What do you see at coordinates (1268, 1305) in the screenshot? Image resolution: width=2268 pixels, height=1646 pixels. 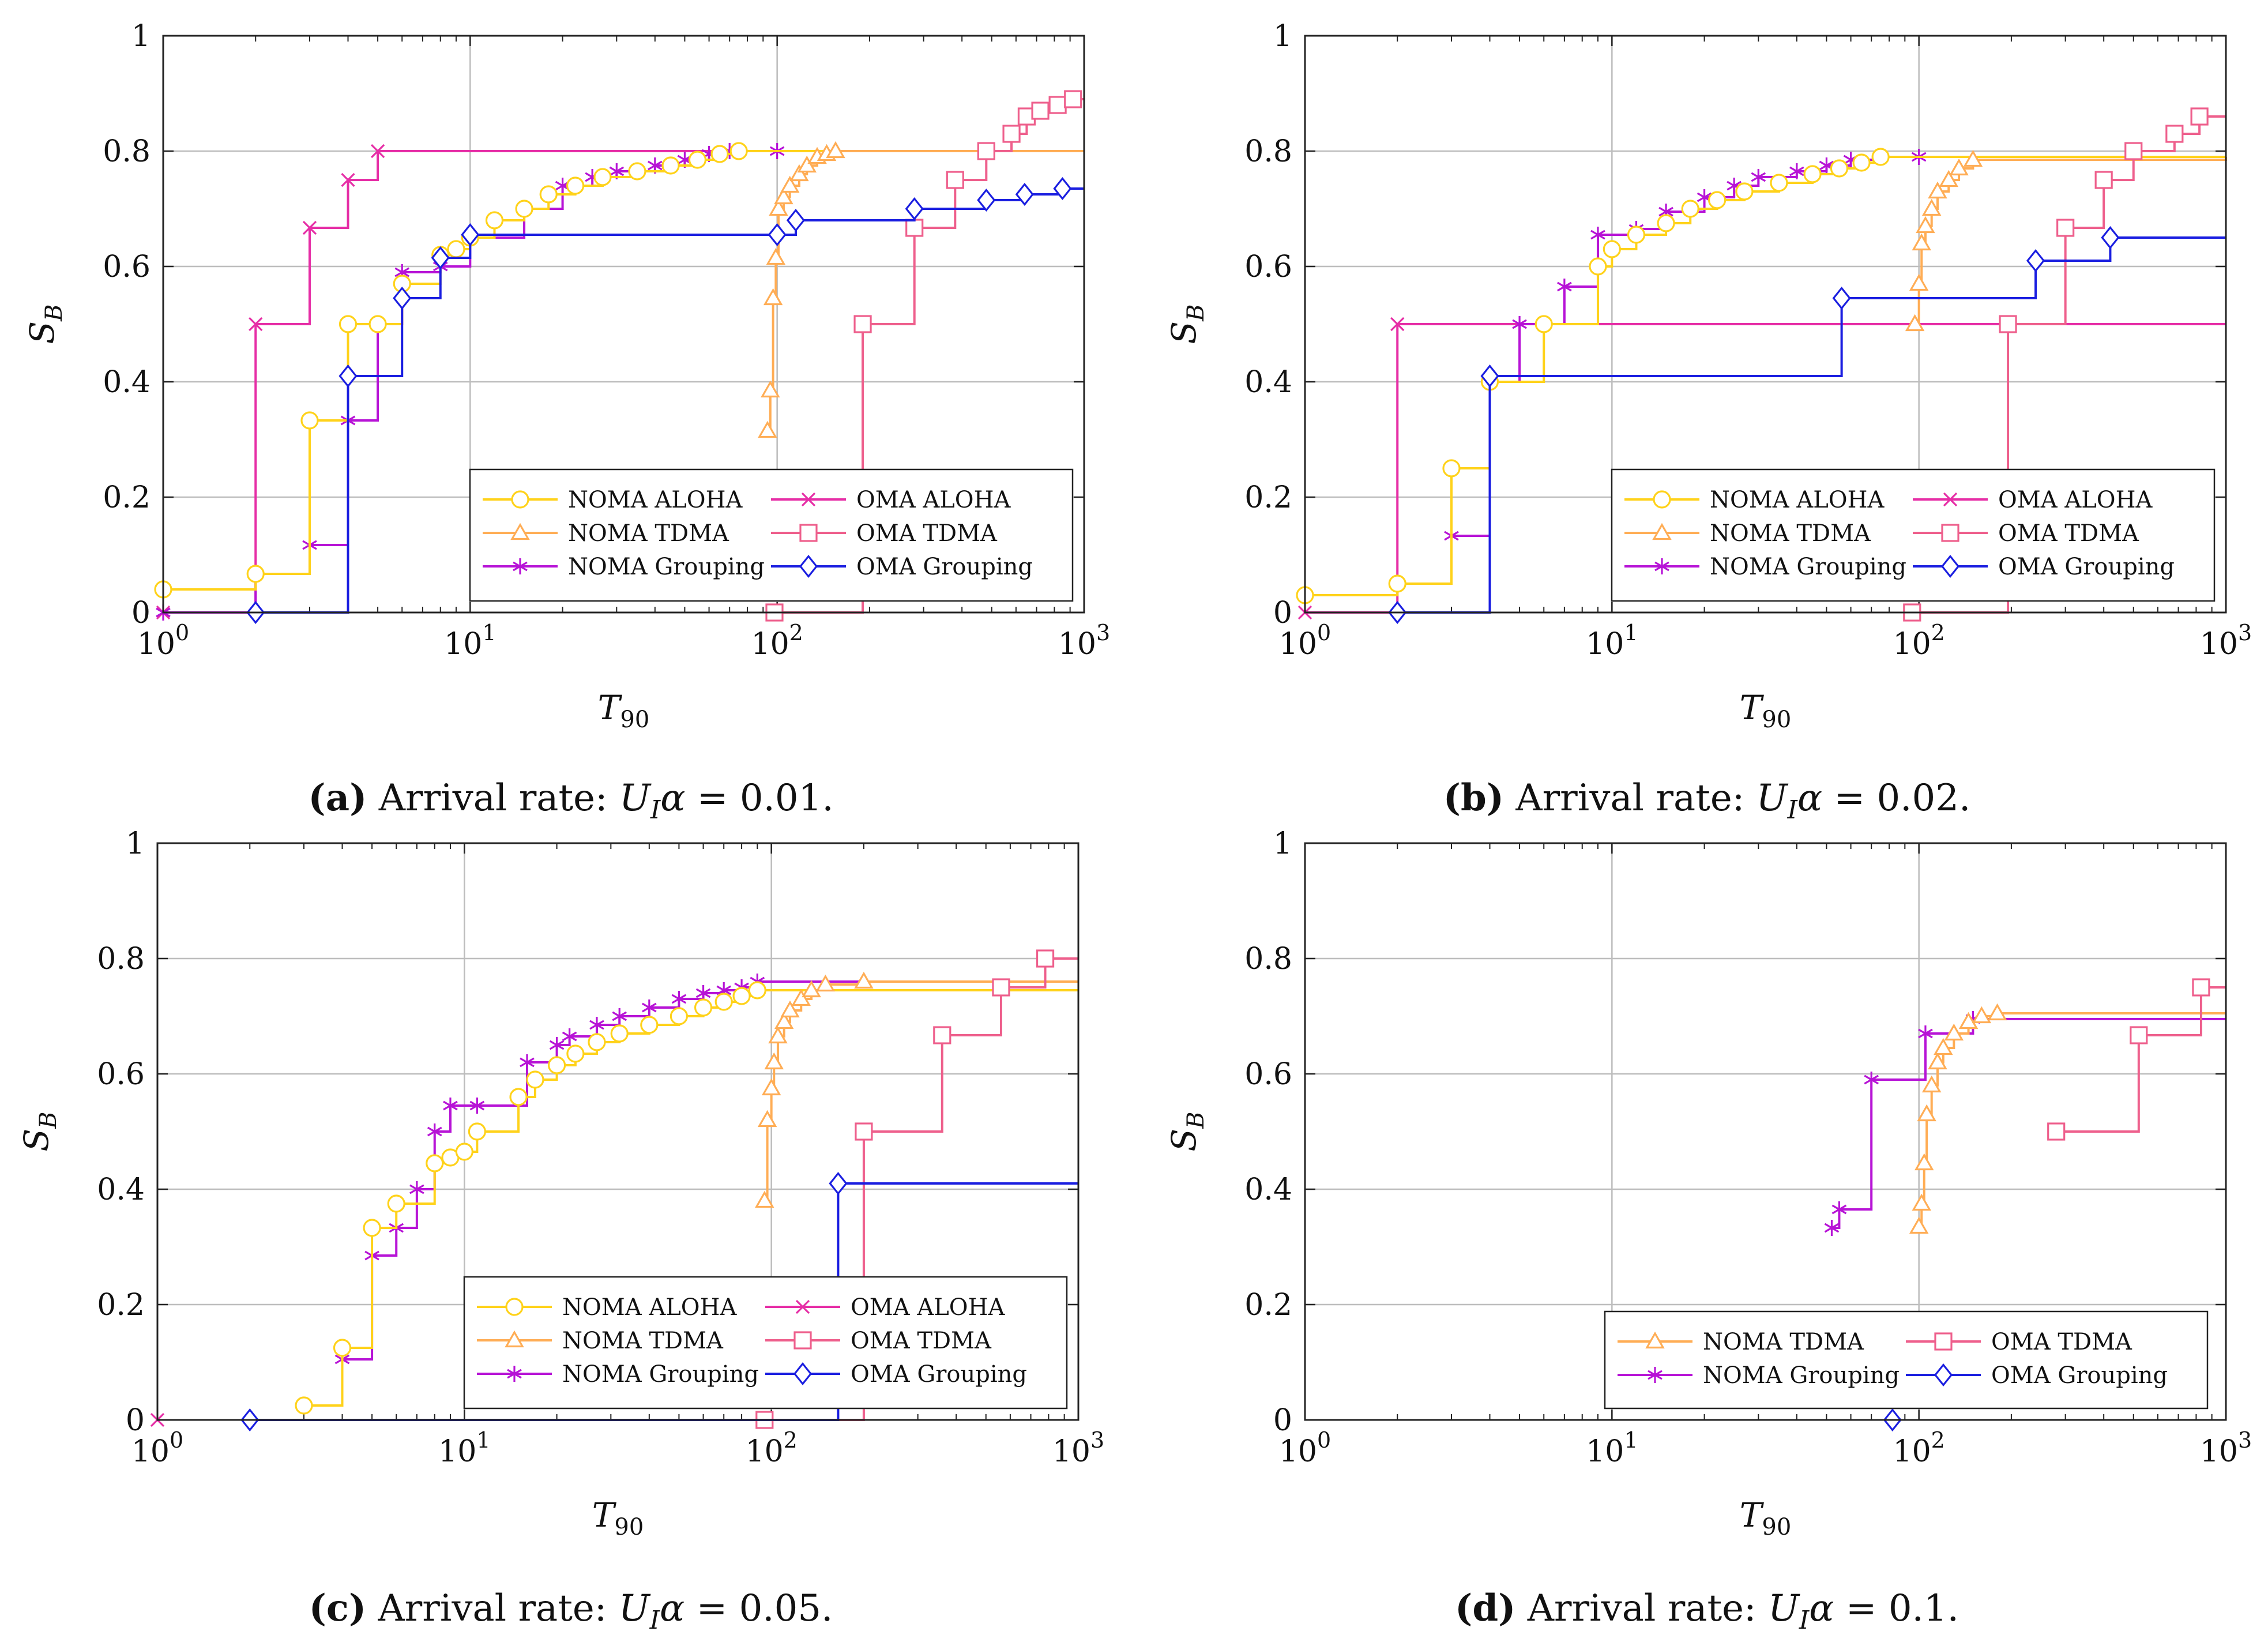 I see `y-tick-label: 0.2` at bounding box center [1268, 1305].